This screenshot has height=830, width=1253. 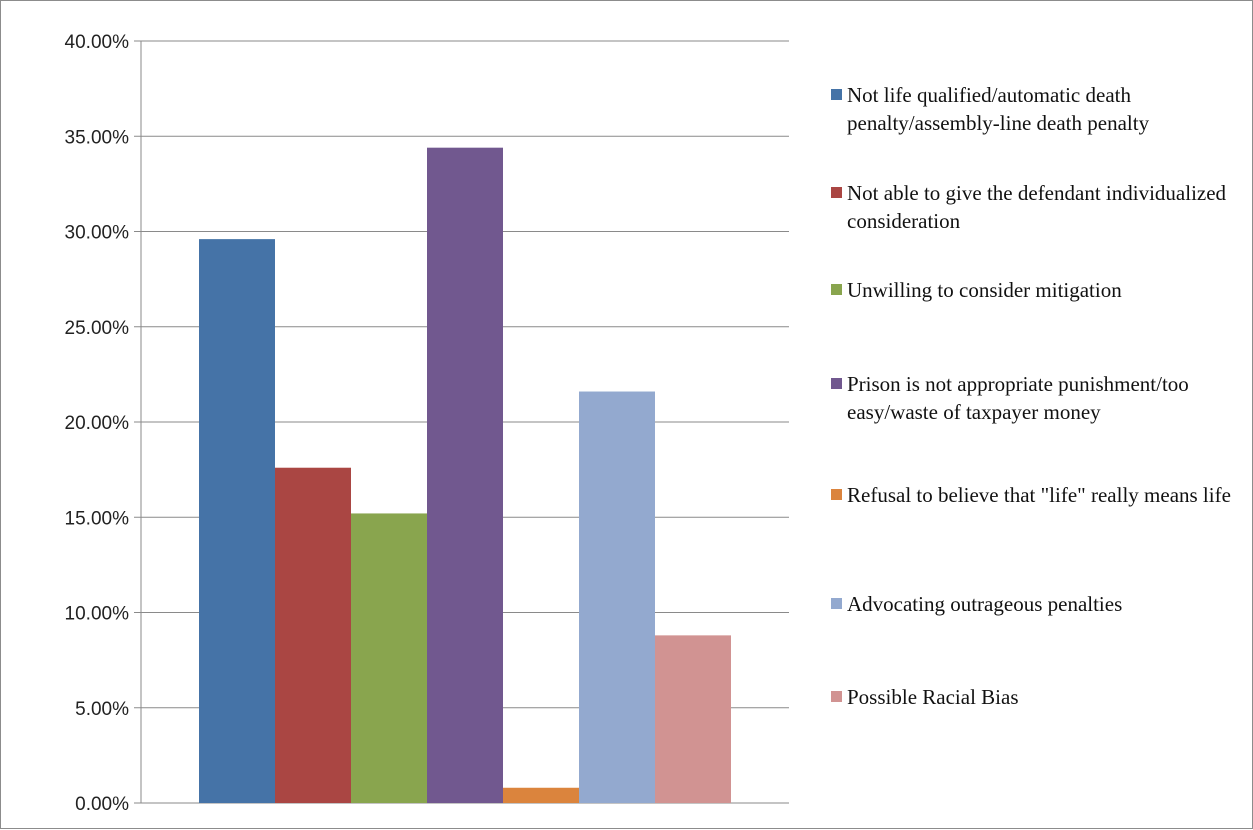 What do you see at coordinates (97, 328) in the screenshot?
I see `y-tick-label: 25.00%` at bounding box center [97, 328].